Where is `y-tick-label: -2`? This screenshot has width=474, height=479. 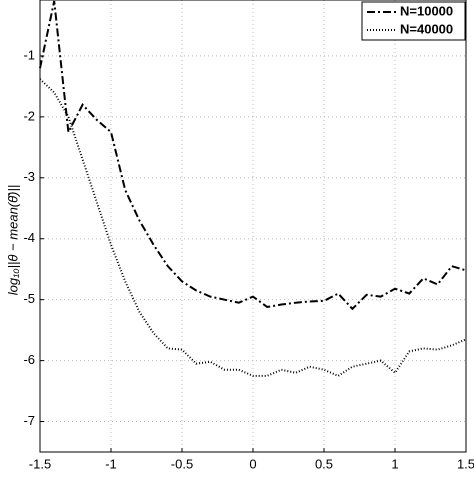
y-tick-label: -2 is located at coordinates (29, 115).